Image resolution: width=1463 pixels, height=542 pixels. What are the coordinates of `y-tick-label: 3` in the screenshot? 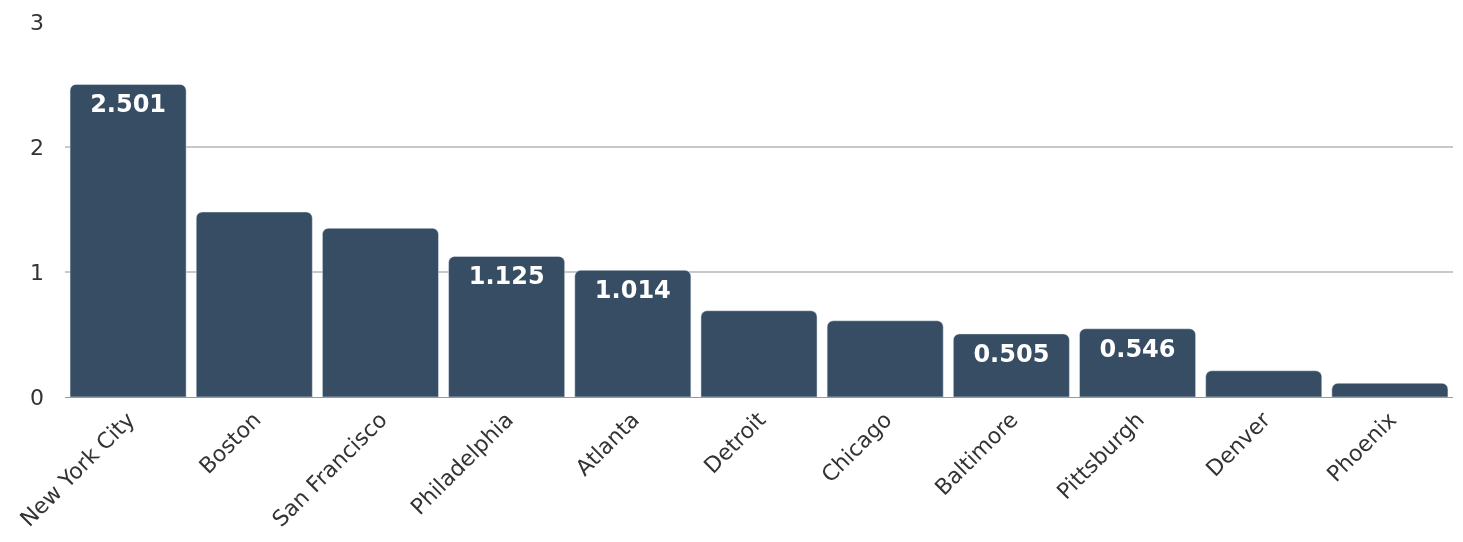 It's located at (37, 22).